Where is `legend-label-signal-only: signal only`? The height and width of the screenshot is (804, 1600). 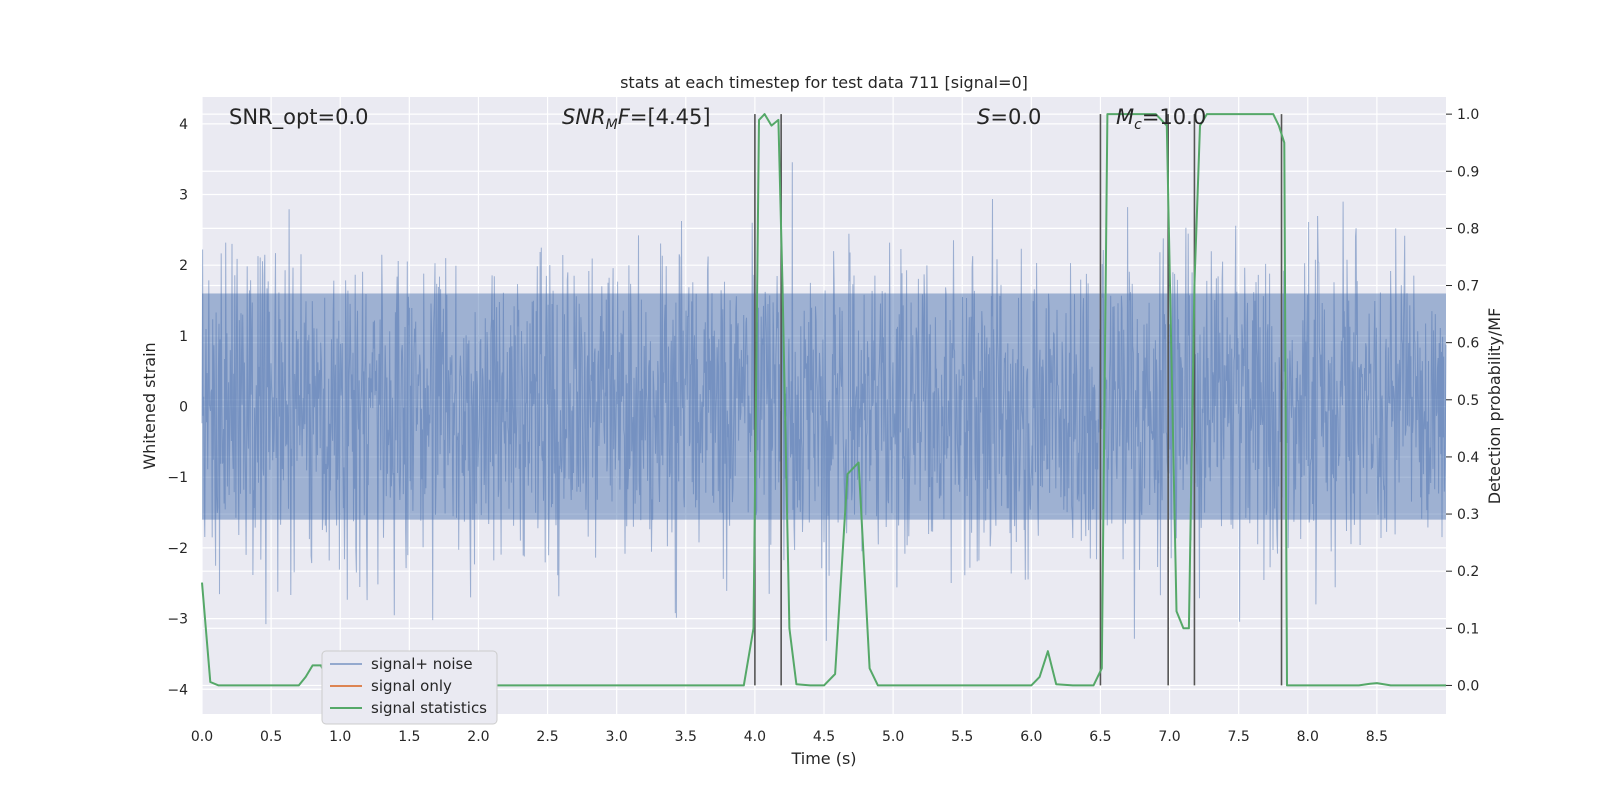
legend-label-signal-only: signal only is located at coordinates (411, 686).